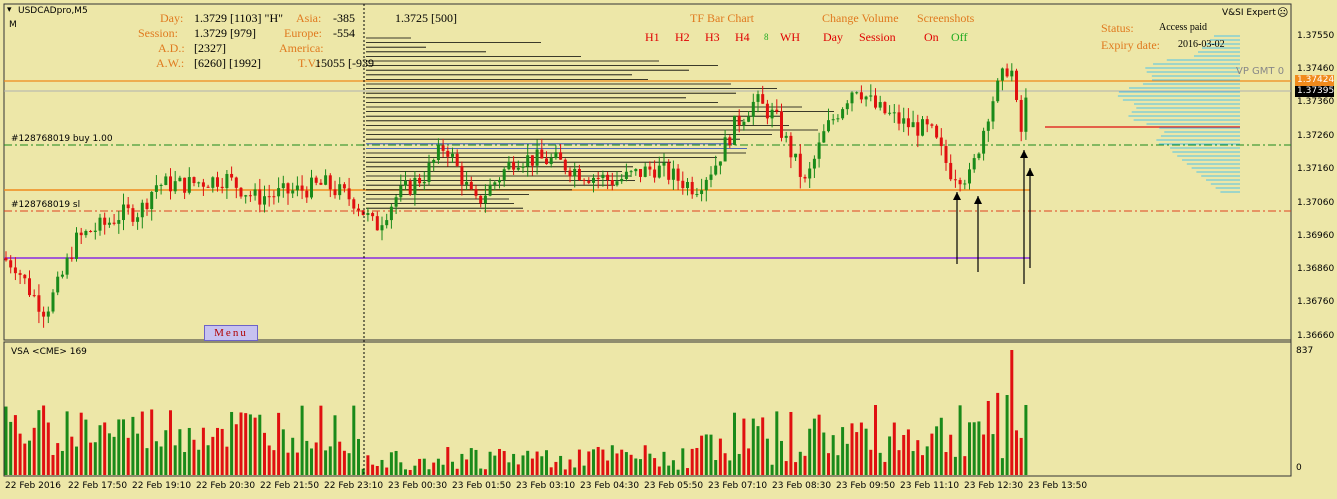  Describe the element at coordinates (766, 37) in the screenshot. I see `tf-small-8: 8` at that location.